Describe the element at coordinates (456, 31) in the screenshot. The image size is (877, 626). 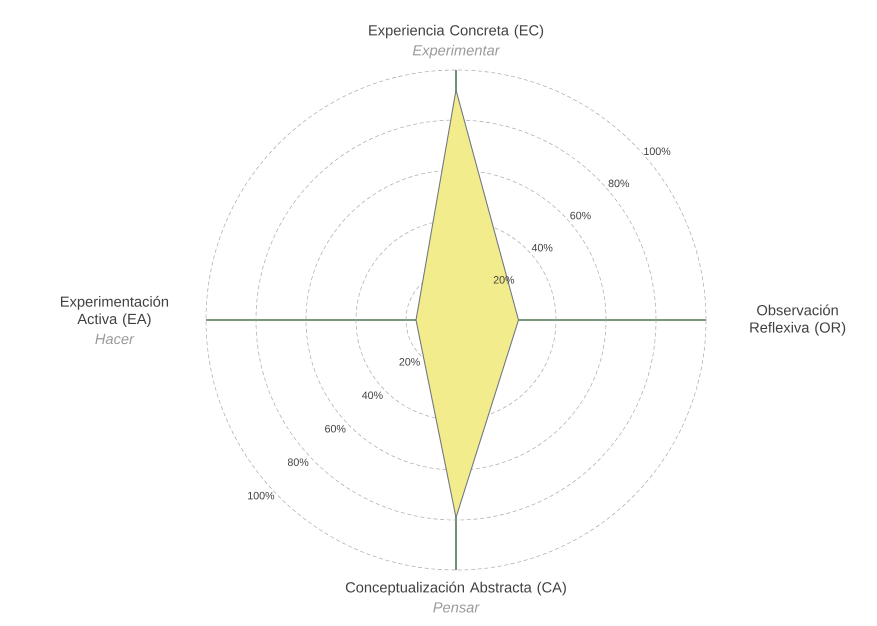
I see `spoke-label: Experiencia Concreta (EC)` at that location.